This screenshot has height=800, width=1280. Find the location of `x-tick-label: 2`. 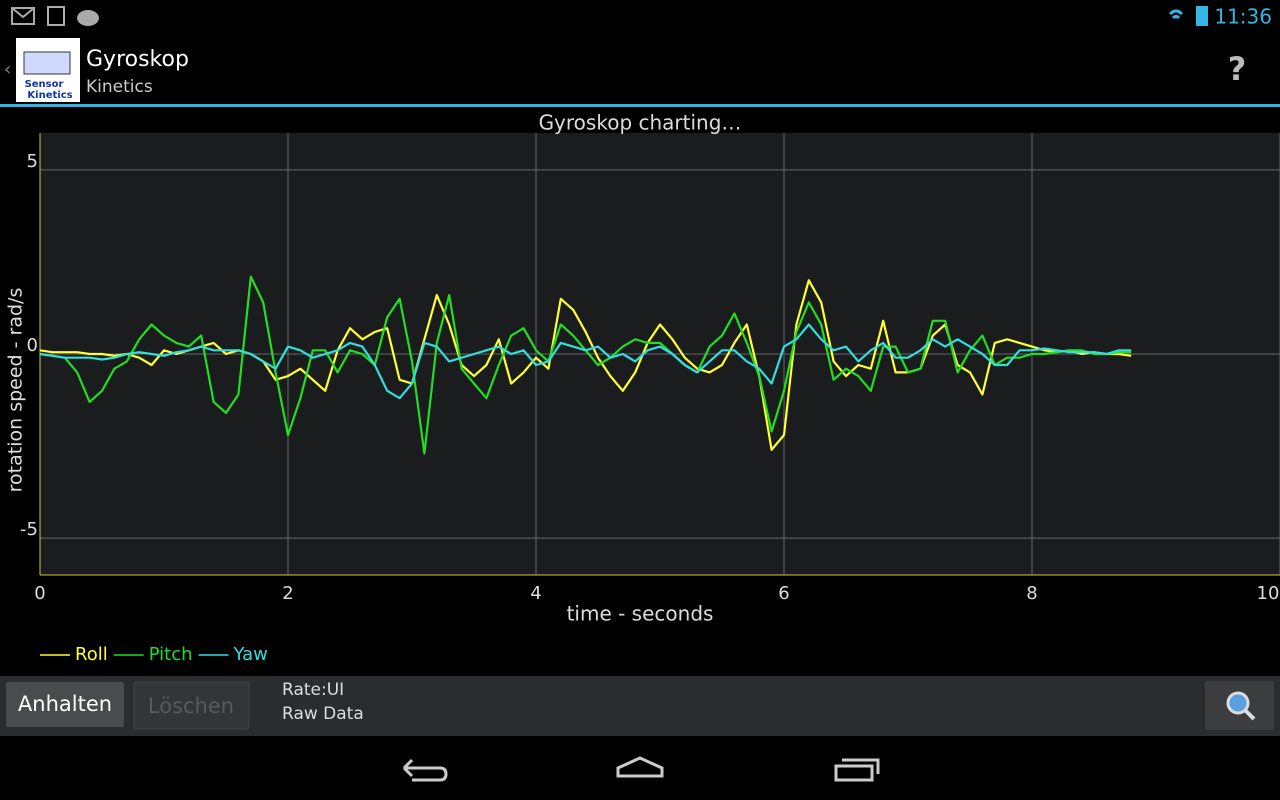

x-tick-label: 2 is located at coordinates (287, 593).